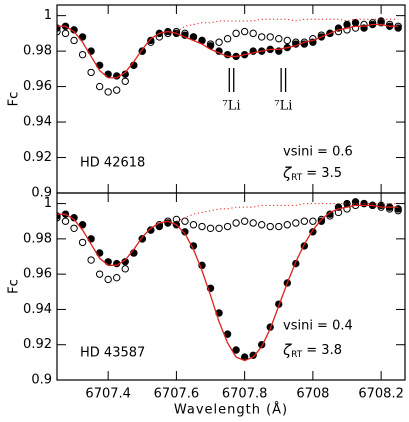 The image size is (409, 422). I want to click on star-name: HD 43587, so click(112, 353).